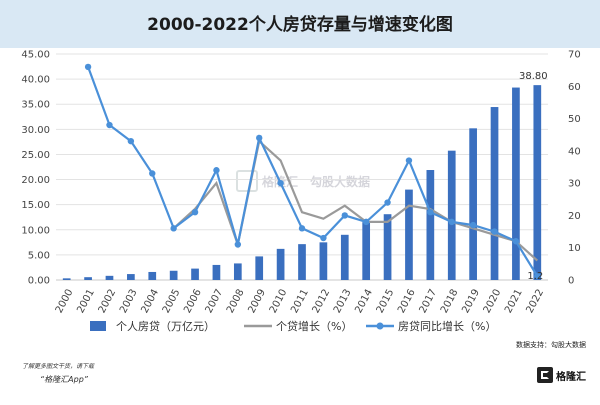 This screenshot has width=600, height=405. I want to click on bar-2019, so click(473, 204).